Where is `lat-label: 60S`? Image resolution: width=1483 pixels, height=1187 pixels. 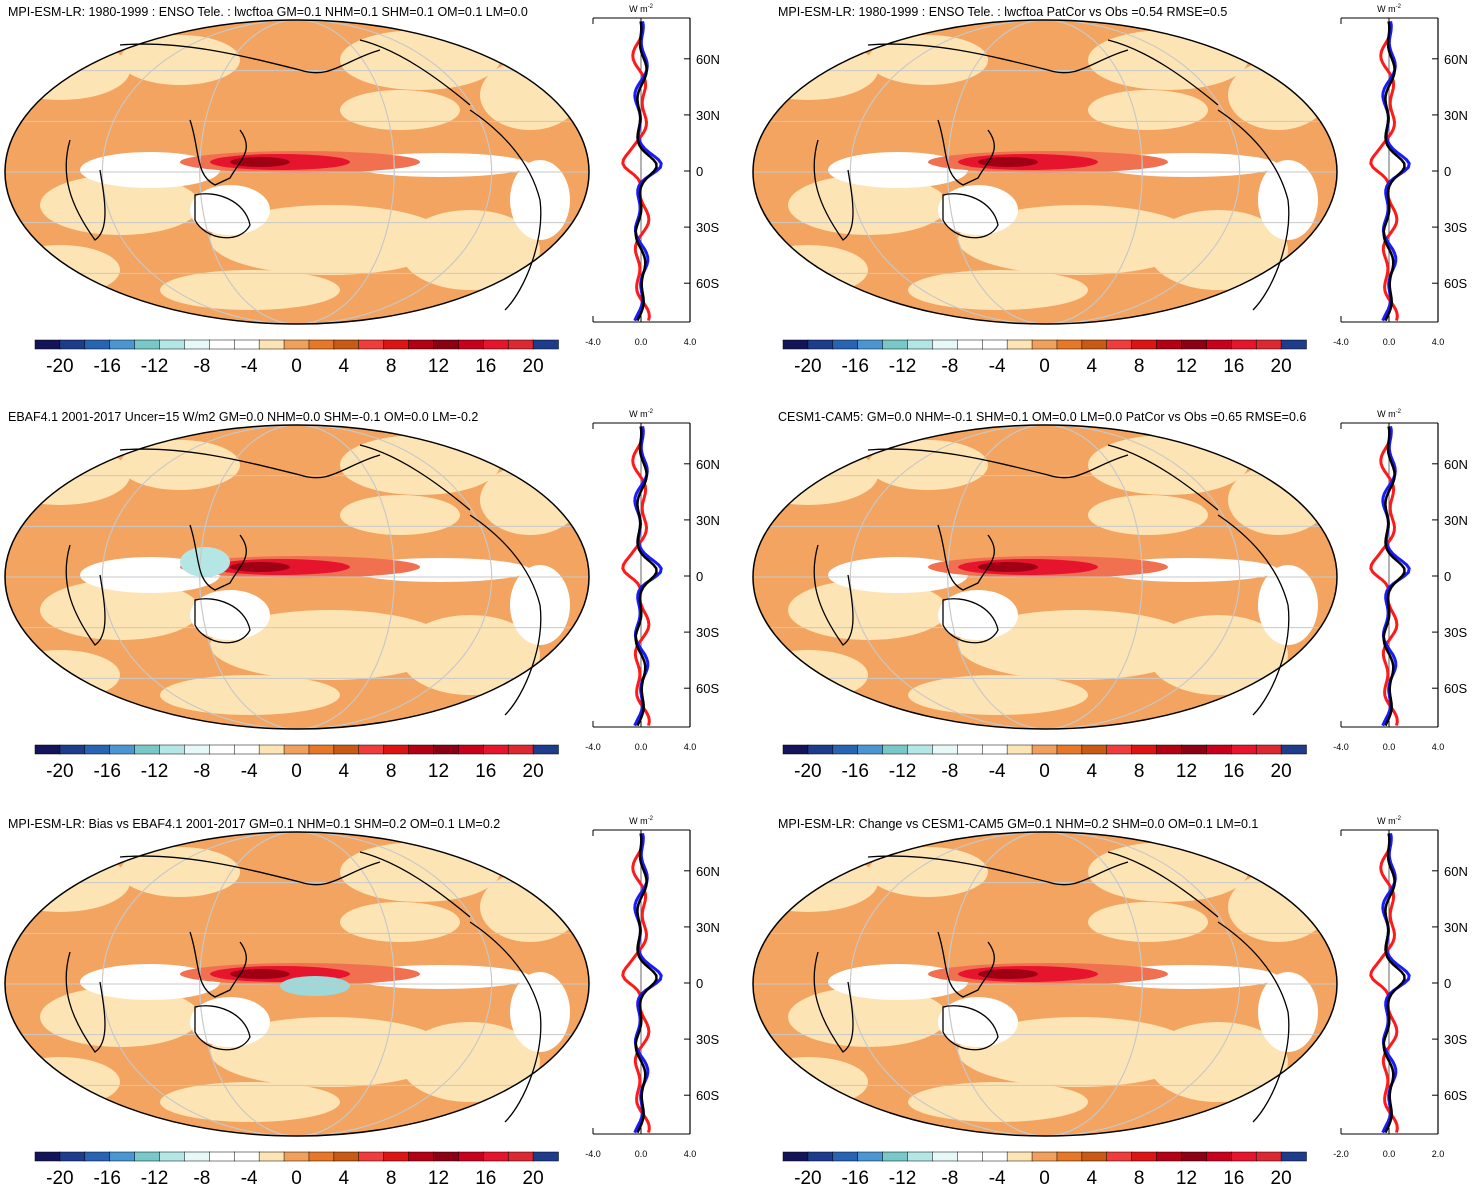 lat-label: 60S is located at coordinates (707, 1095).